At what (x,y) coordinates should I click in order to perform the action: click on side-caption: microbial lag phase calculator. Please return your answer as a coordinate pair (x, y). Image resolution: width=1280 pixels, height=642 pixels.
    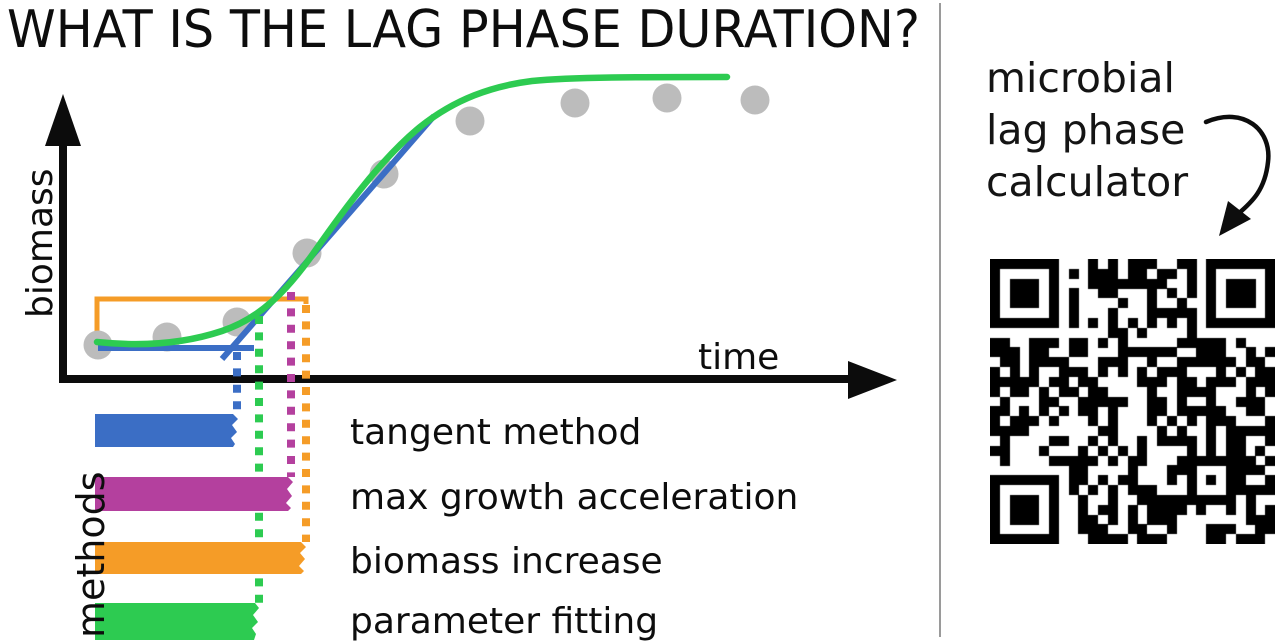
    Looking at the image, I should click on (1087, 130).